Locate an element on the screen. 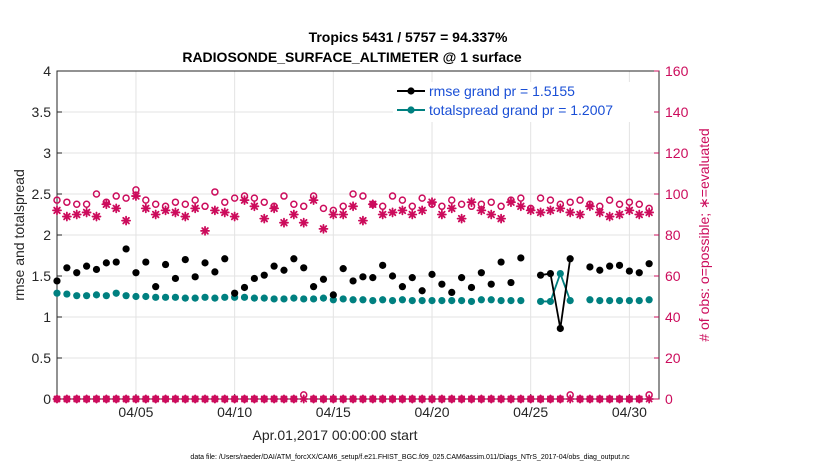 Image resolution: width=830 pixels, height=470 pixels. y-tick-label: 2.5 is located at coordinates (42, 194).